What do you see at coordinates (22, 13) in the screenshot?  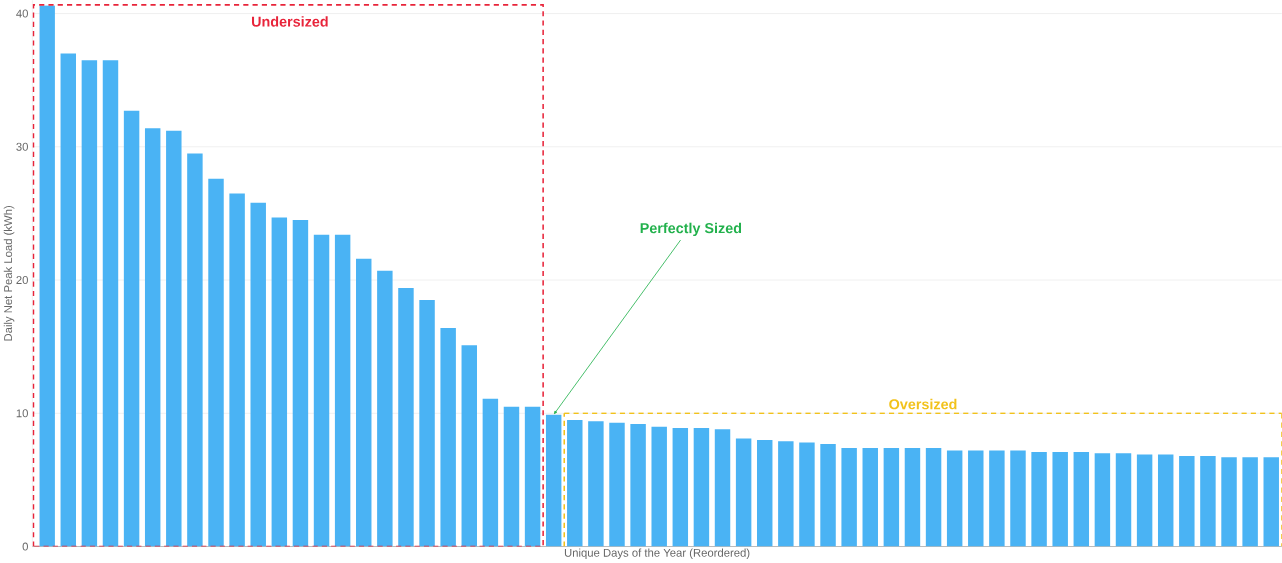 I see `y-tick-label: 40` at bounding box center [22, 13].